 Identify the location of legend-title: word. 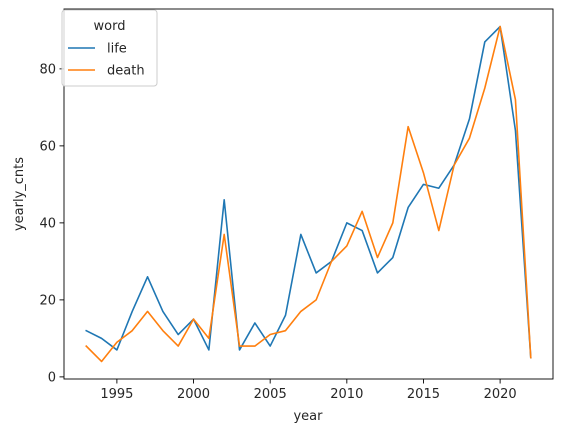
(110, 26).